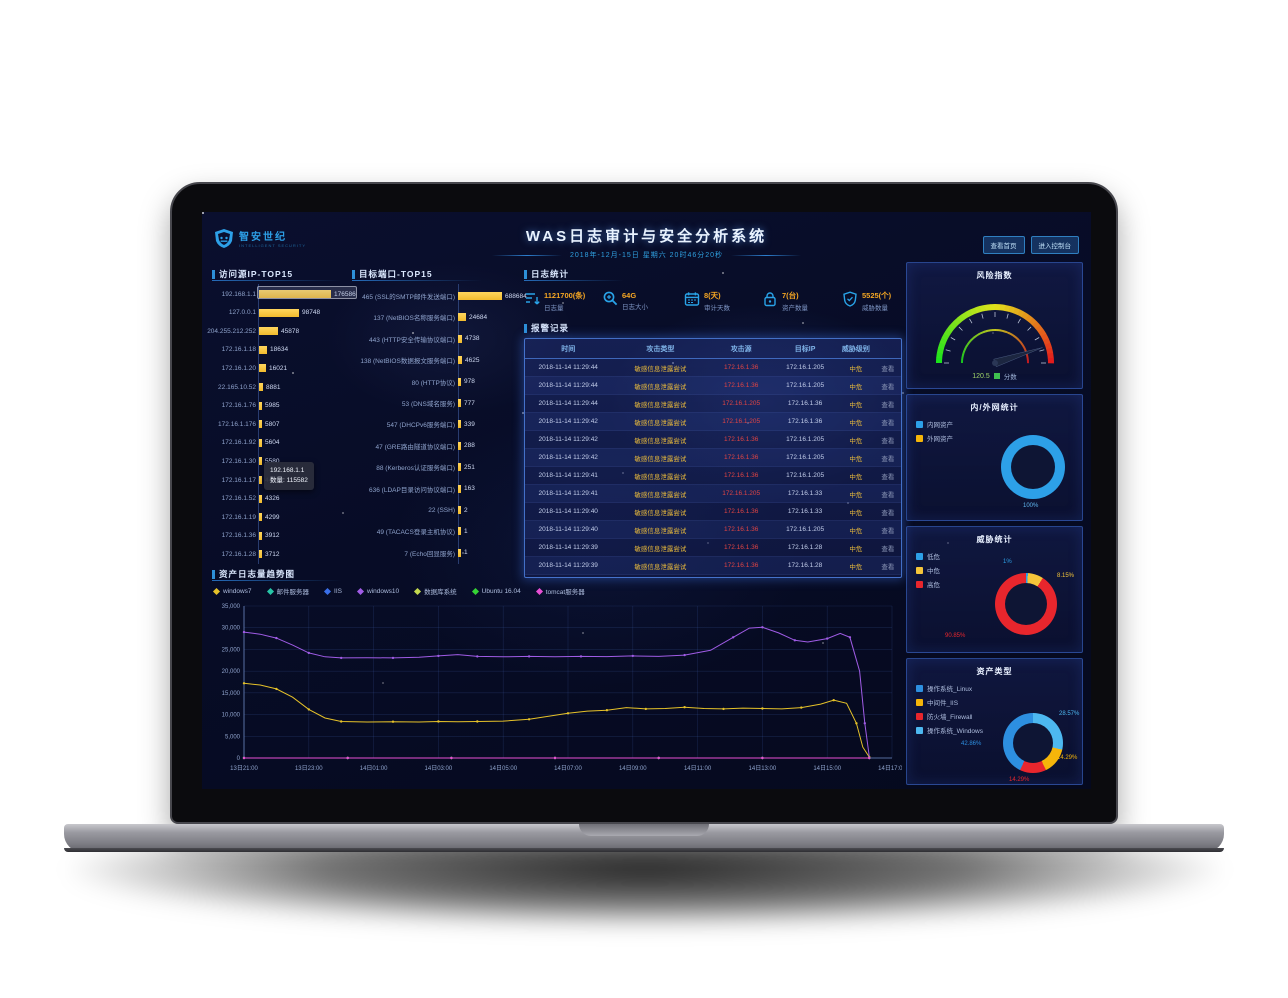  What do you see at coordinates (242, 536) in the screenshot?
I see `bar-row: 172.16.1.36 3912` at bounding box center [242, 536].